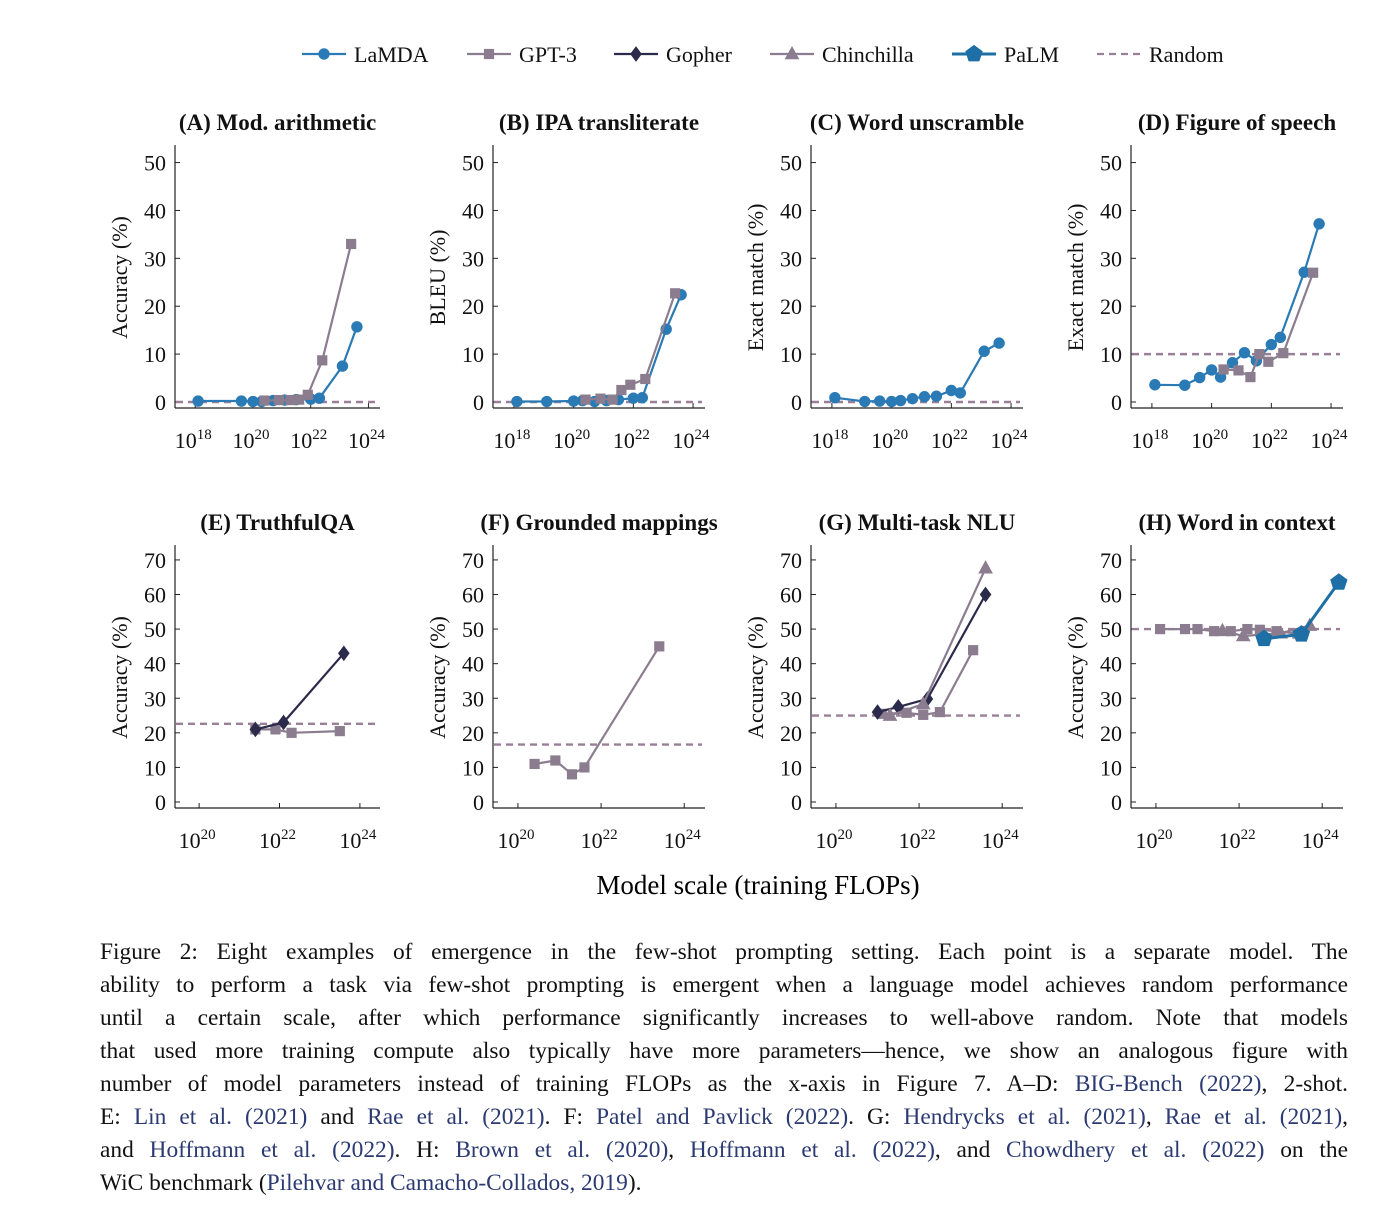 The height and width of the screenshot is (1209, 1400). Describe the element at coordinates (1168, 1084) in the screenshot. I see `citation-link: BIG-Bench (2022)` at that location.